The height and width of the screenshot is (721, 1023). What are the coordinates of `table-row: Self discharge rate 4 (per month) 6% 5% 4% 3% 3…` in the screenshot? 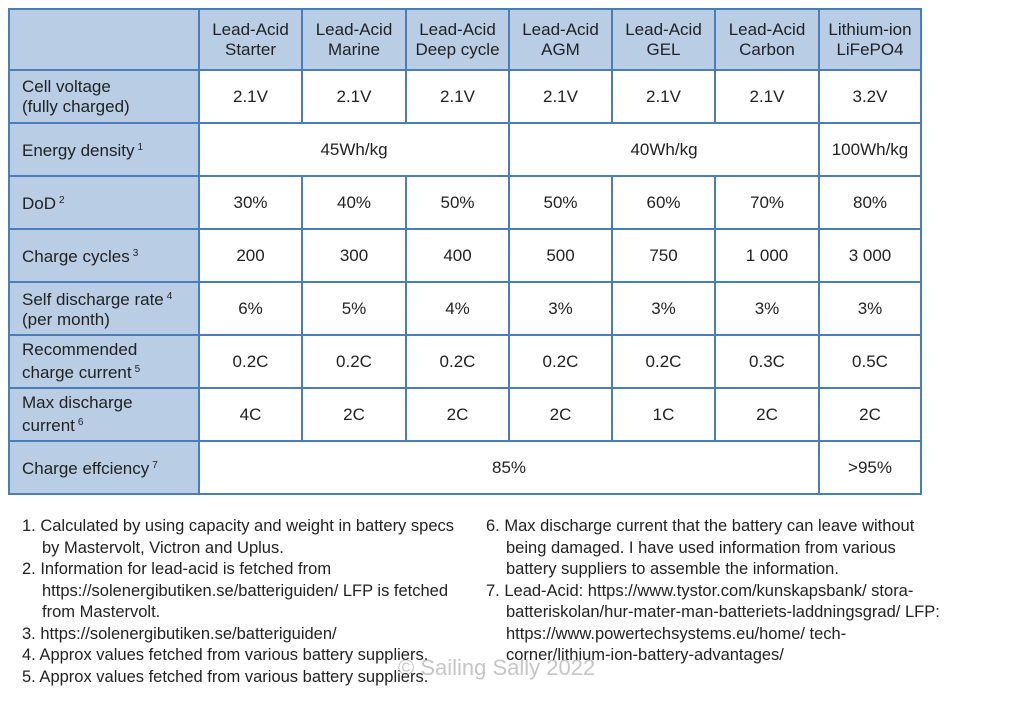 It's located at (465, 308).